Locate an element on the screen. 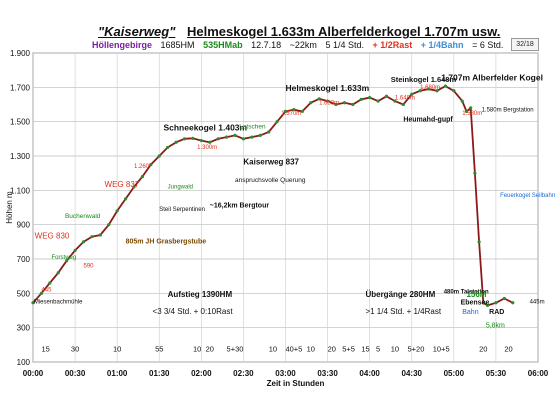  segment-minutes-label: 55 is located at coordinates (159, 349).